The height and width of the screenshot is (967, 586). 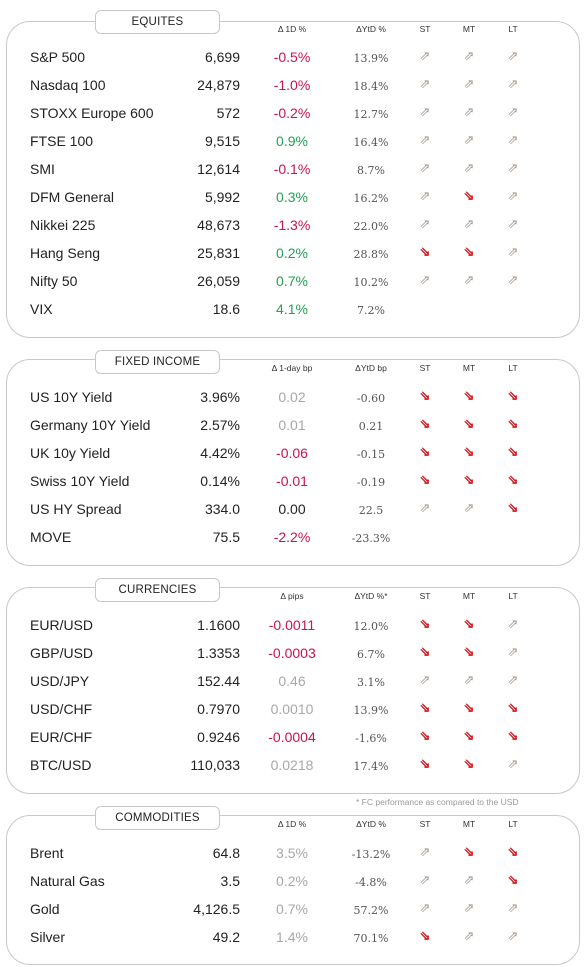 What do you see at coordinates (218, 625) in the screenshot?
I see `instrument-value: 1.1600` at bounding box center [218, 625].